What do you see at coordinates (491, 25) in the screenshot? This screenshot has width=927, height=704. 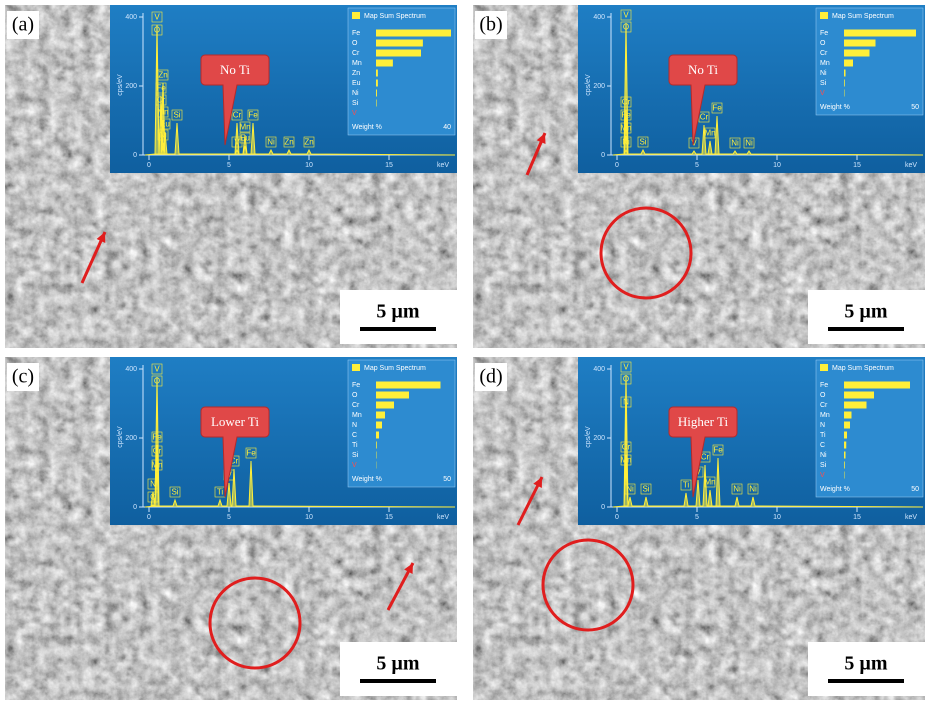 I see `panel-label-bg` at bounding box center [491, 25].